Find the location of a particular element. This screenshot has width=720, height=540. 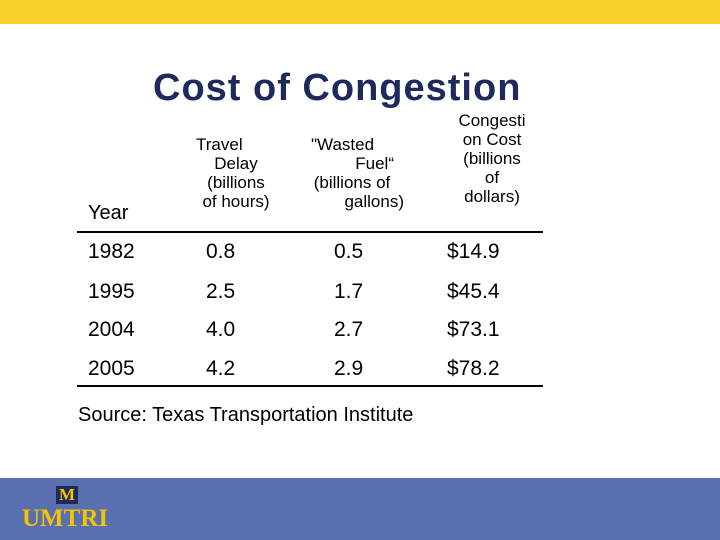

footer-bar is located at coordinates (360, 509).